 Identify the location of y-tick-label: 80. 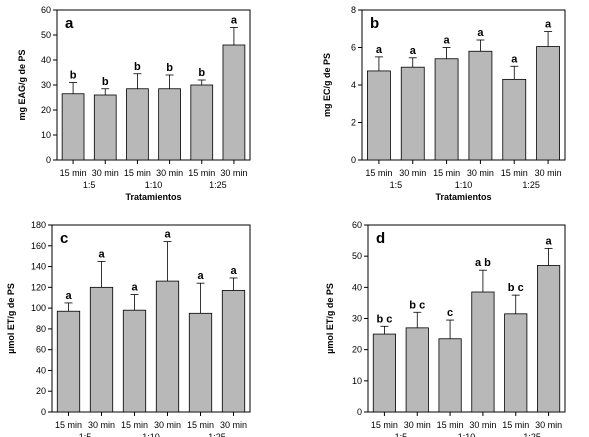
(41, 329).